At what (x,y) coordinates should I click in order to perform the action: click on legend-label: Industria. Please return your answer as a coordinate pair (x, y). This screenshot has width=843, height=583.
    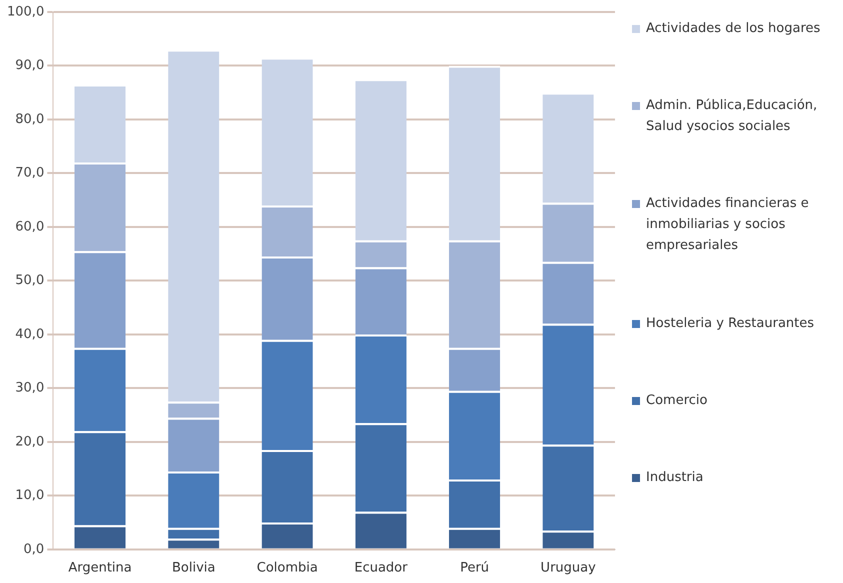
    Looking at the image, I should click on (675, 477).